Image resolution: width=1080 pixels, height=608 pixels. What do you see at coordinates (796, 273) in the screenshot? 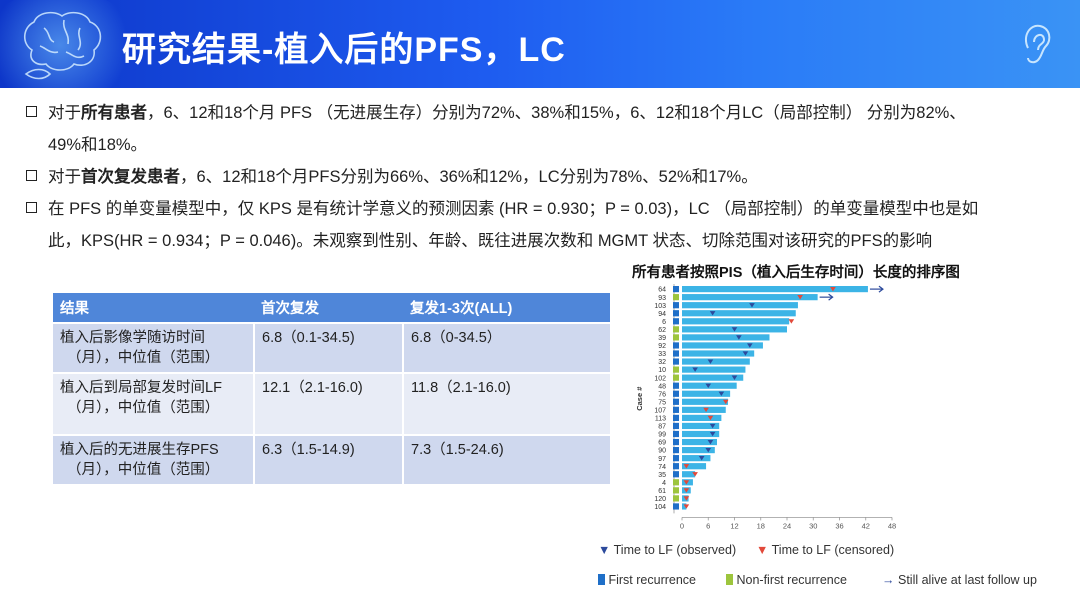
I see `chart-title: 所有患者按照PIS（植入后生存时间）长度的排序图` at bounding box center [796, 273].